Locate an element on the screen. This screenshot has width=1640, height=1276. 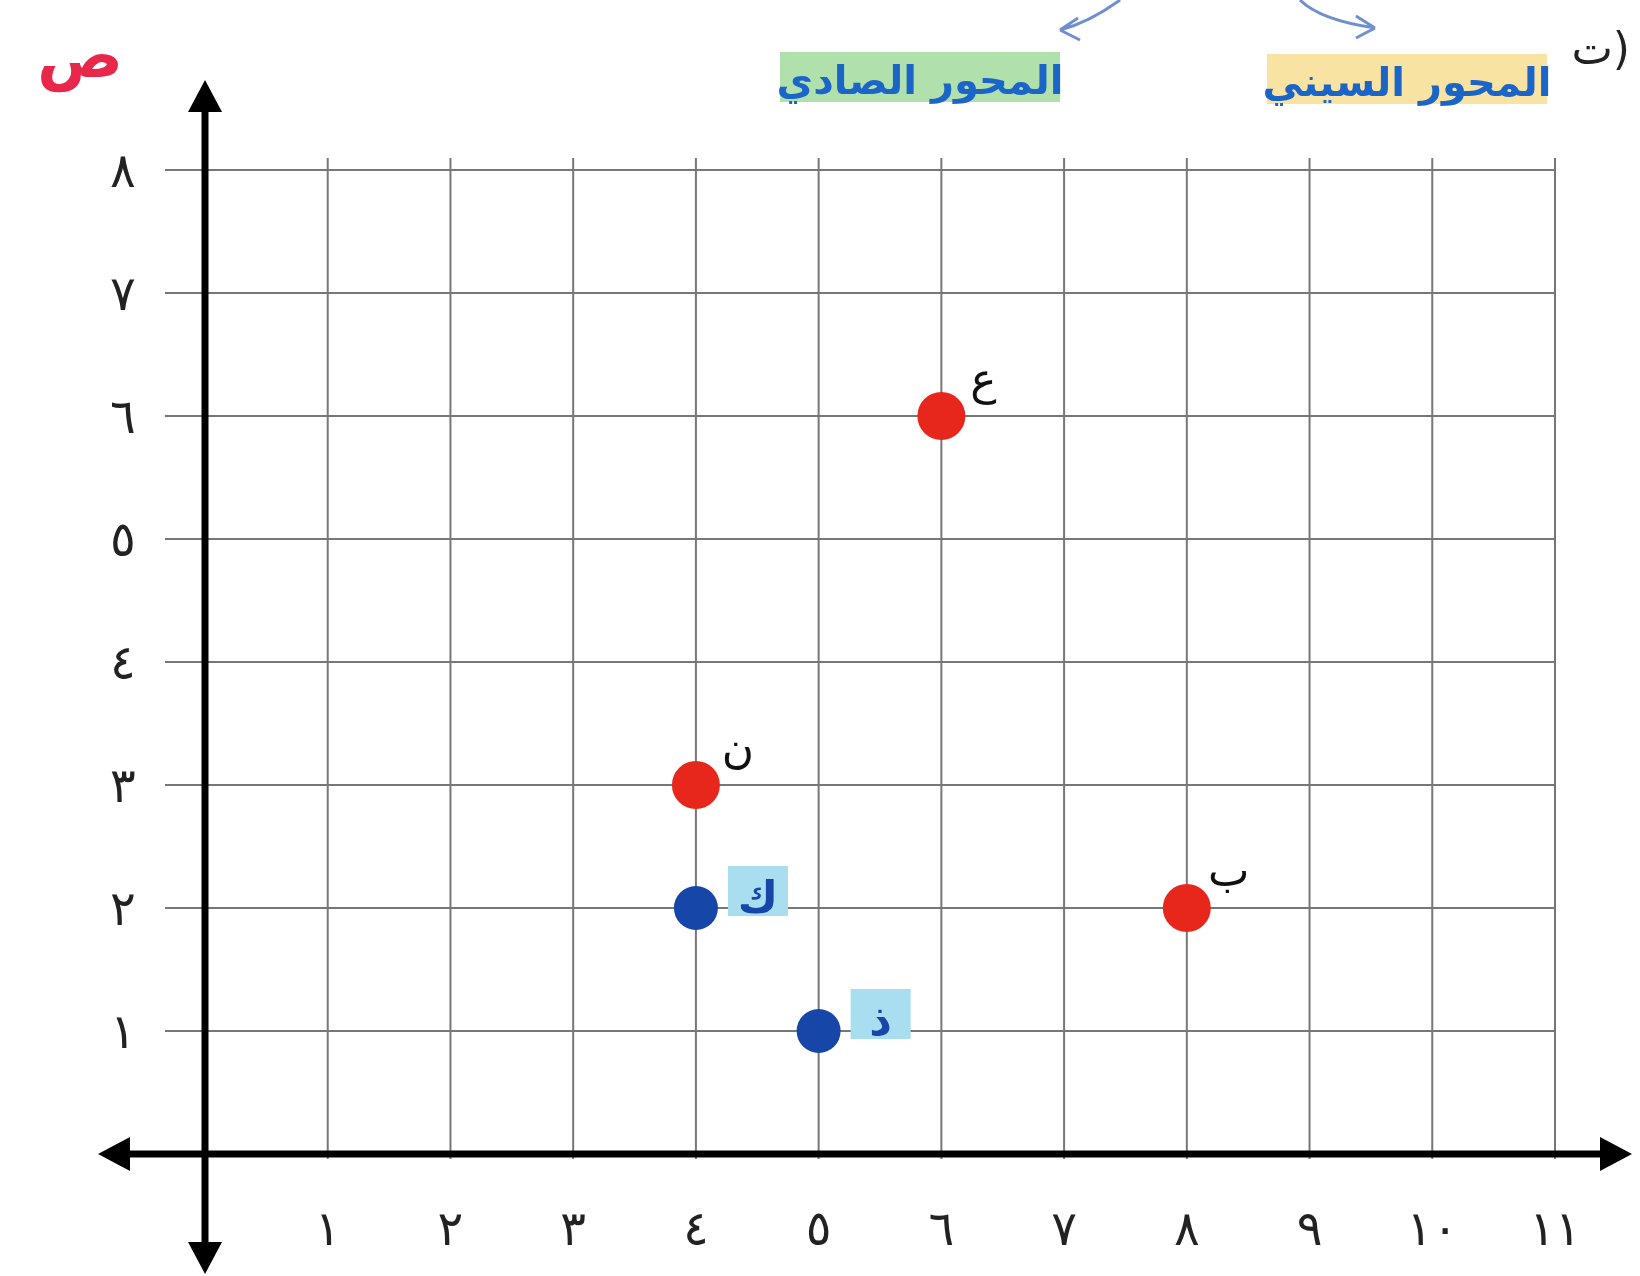
chart-title: ت) is located at coordinates (1600, 48).